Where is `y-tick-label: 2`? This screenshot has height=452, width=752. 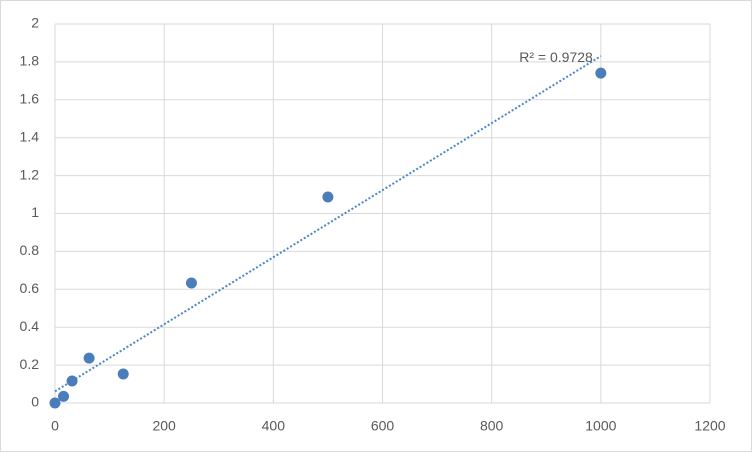
y-tick-label: 2 is located at coordinates (35, 23).